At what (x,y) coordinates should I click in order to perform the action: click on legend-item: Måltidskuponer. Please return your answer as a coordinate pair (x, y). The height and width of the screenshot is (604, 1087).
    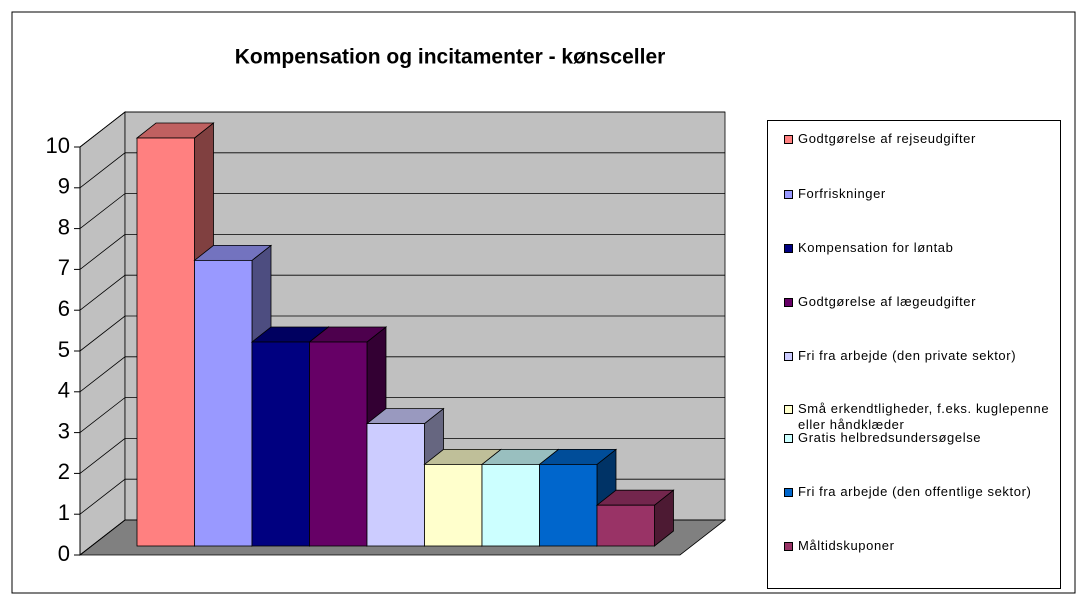
    Looking at the image, I should click on (926, 546).